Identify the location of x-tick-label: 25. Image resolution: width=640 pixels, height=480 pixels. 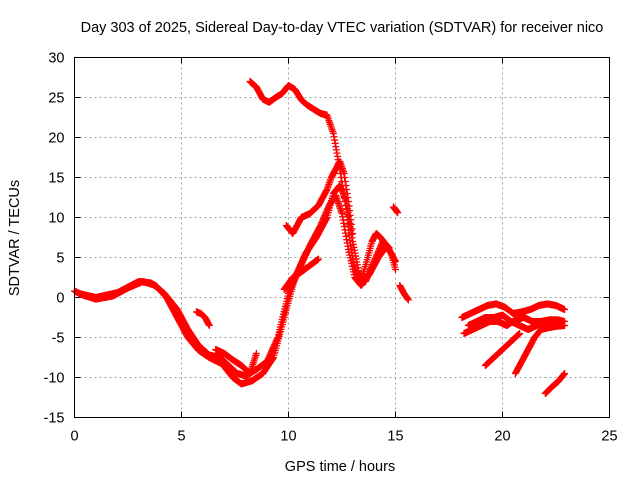
(609, 437).